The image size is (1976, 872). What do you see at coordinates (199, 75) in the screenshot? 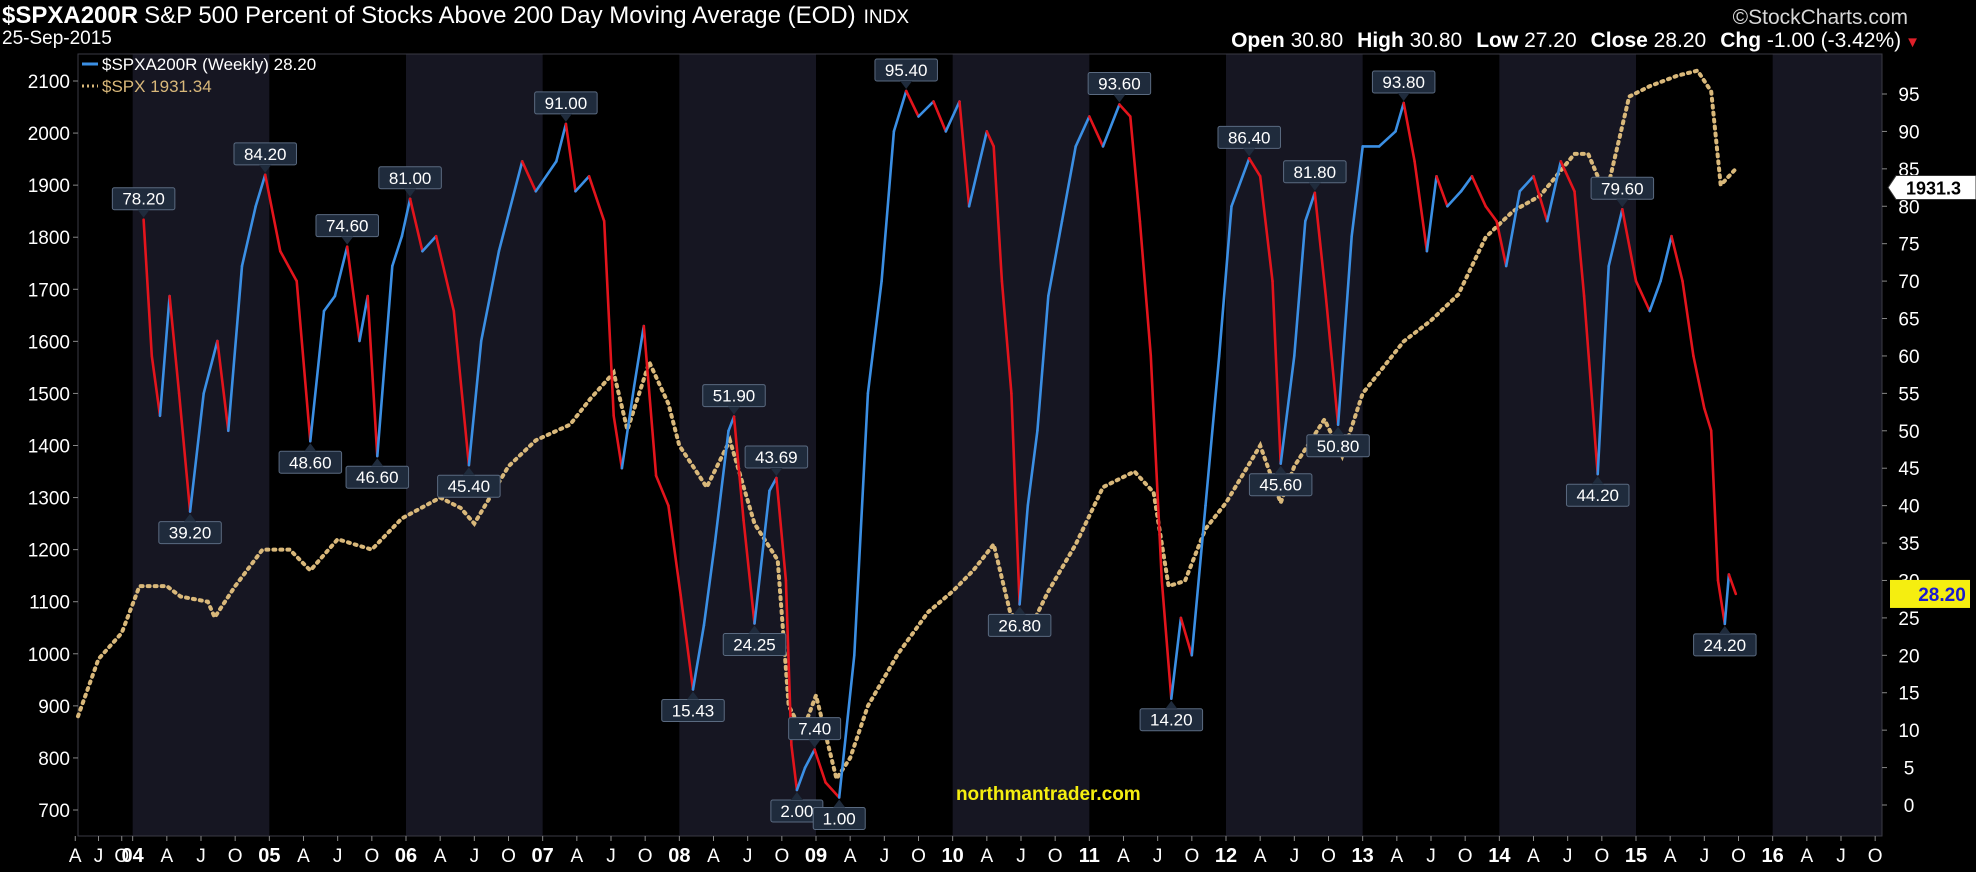
I see `legend: $SPXA200R (Weekly) 28.20 $SPX 1931.34` at bounding box center [199, 75].